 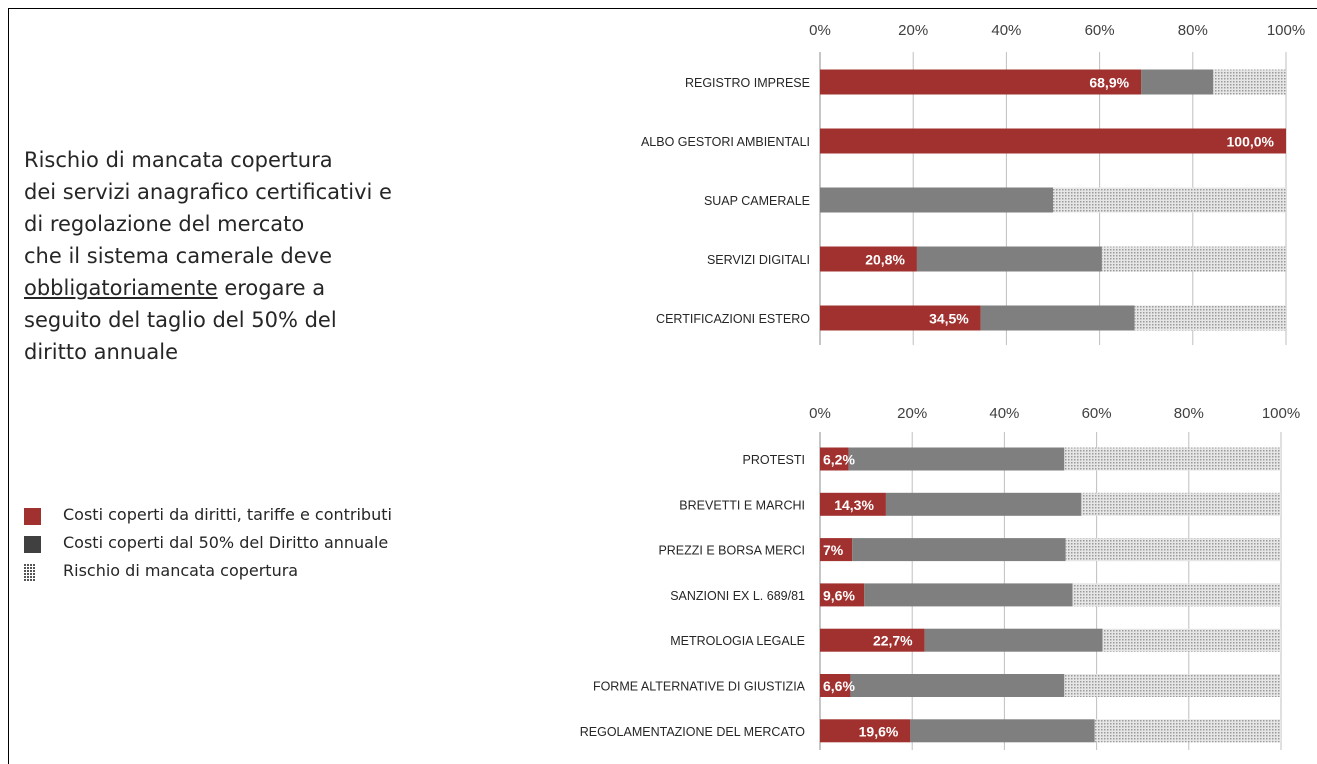 What do you see at coordinates (839, 686) in the screenshot?
I see `data-label: 6,6%` at bounding box center [839, 686].